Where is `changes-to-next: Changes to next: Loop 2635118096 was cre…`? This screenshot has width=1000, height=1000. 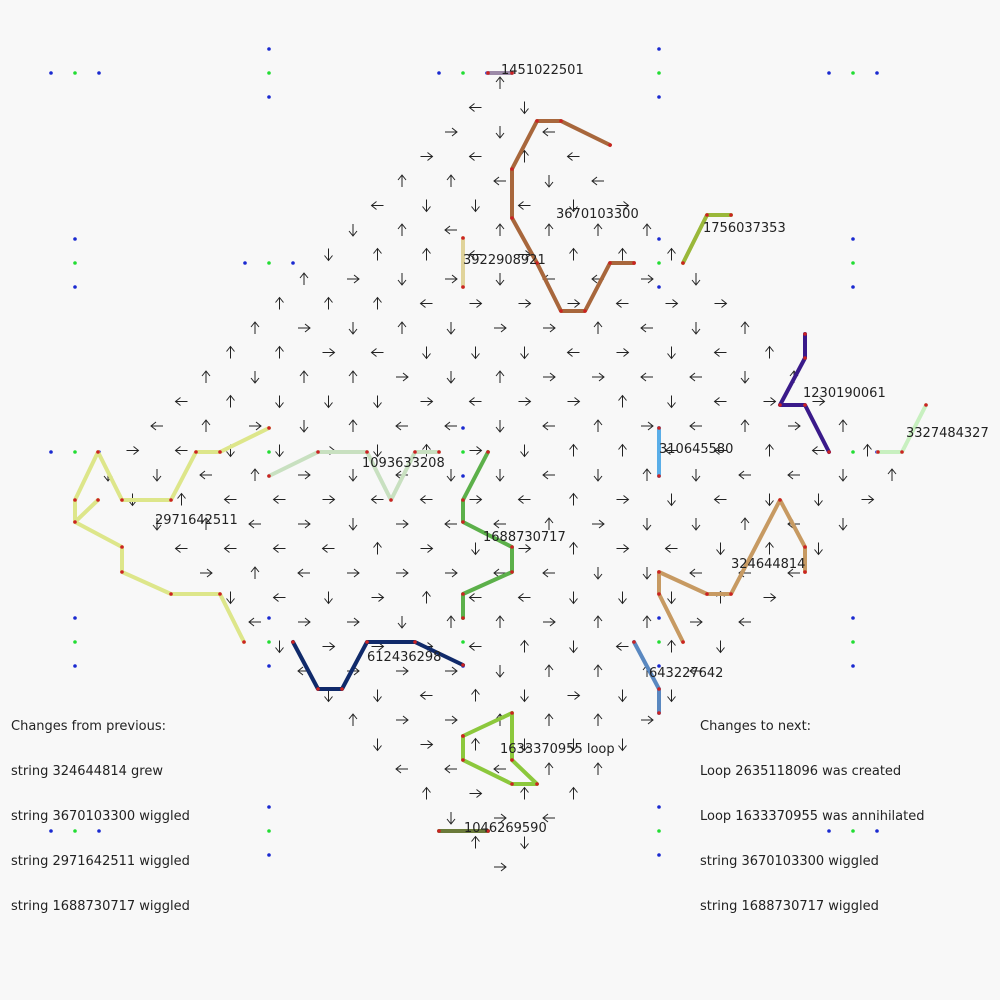
changes-to-next: Changes to next: Loop 2635118096 was cre… is located at coordinates (812, 809).